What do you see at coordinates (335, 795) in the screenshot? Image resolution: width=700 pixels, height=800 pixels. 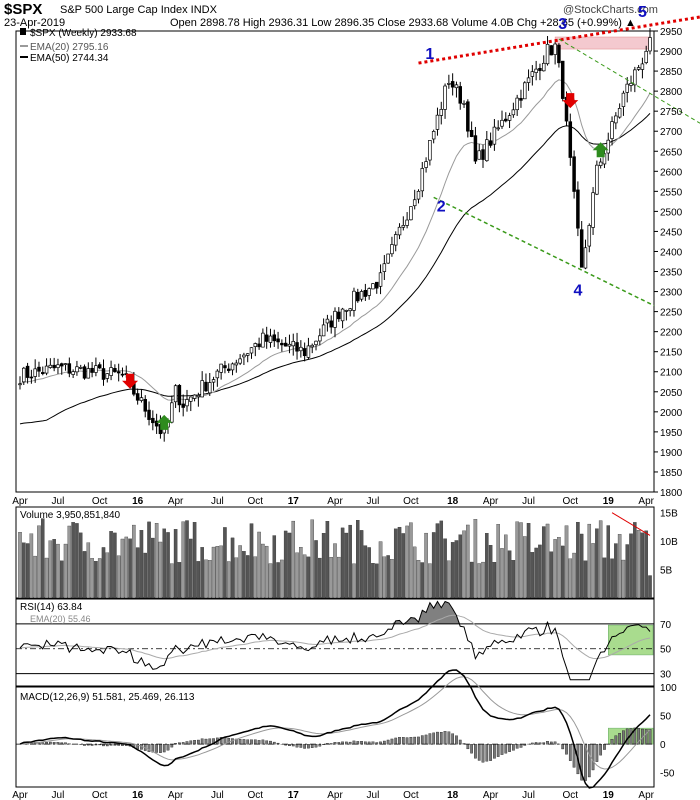 I see `x-tick-label-bottom: Apr` at bounding box center [335, 795].